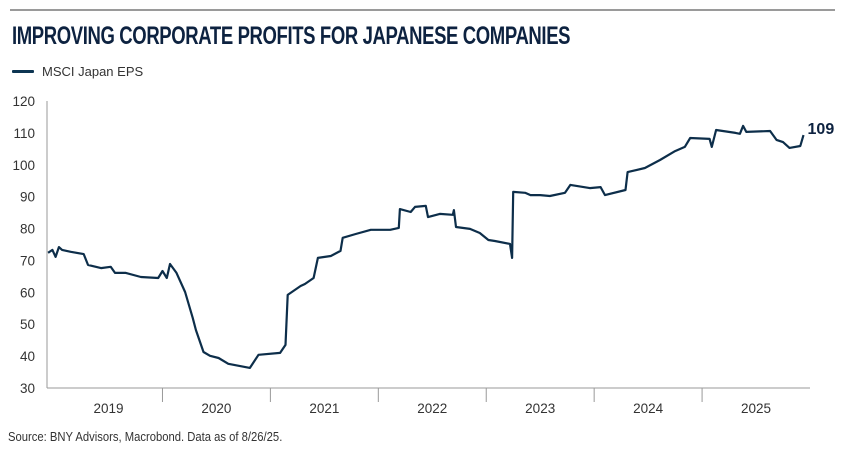 The width and height of the screenshot is (863, 455). What do you see at coordinates (27, 324) in the screenshot?
I see `y-tick-label: 50` at bounding box center [27, 324].